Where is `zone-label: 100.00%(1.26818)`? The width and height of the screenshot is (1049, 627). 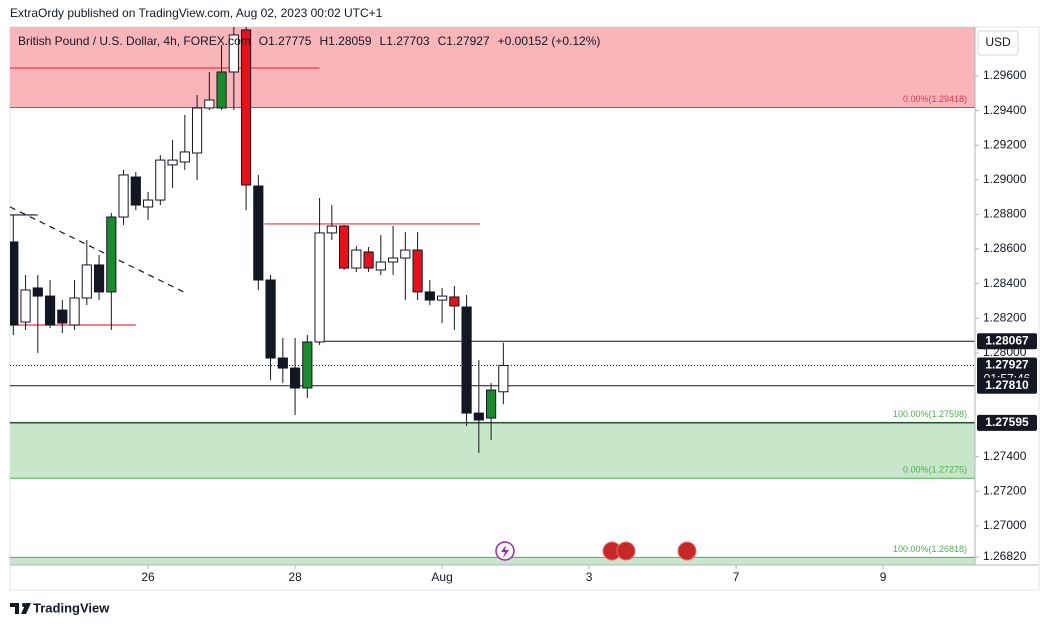 zone-label: 100.00%(1.26818) is located at coordinates (930, 549).